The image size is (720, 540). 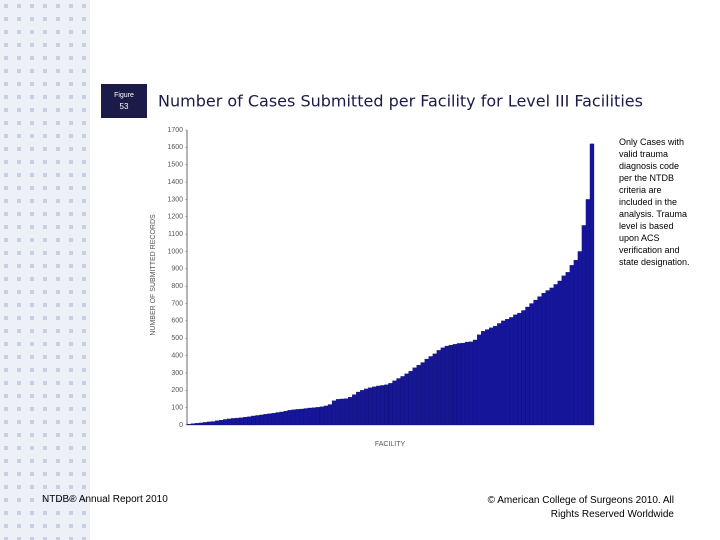 I want to click on y-tick-label: 100, so click(x=177, y=407).